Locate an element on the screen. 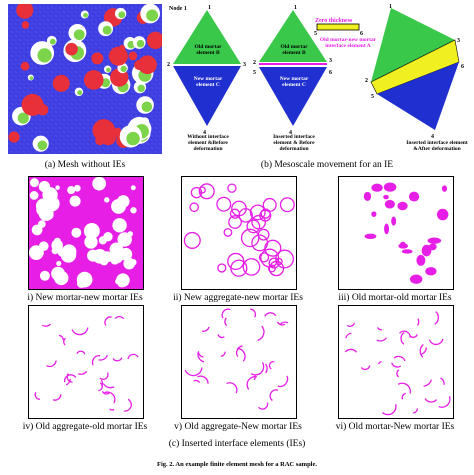 Image resolution: width=474 pixels, height=475 pixels. mesh-image is located at coordinates (85, 79).